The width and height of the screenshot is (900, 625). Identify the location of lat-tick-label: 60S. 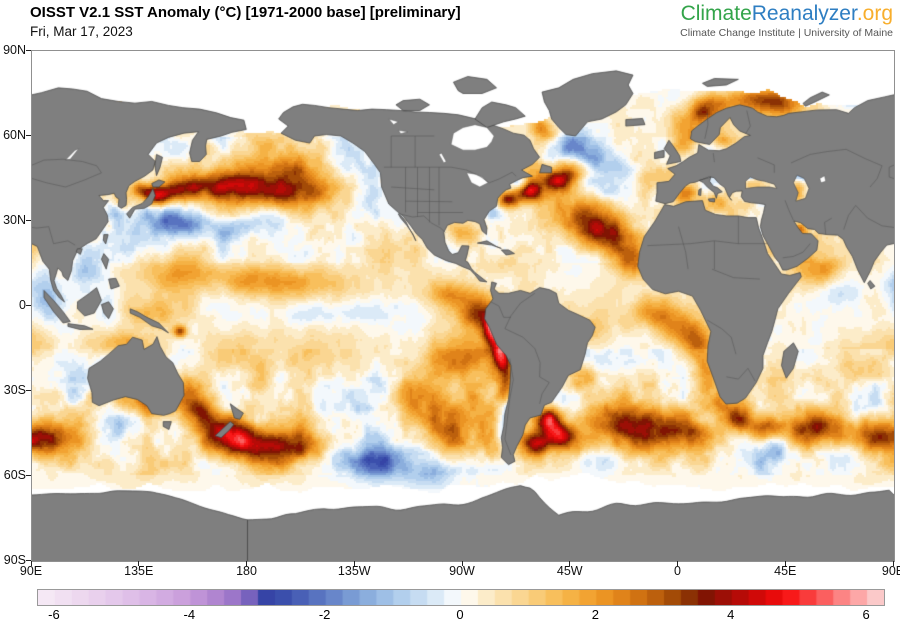
(14, 475).